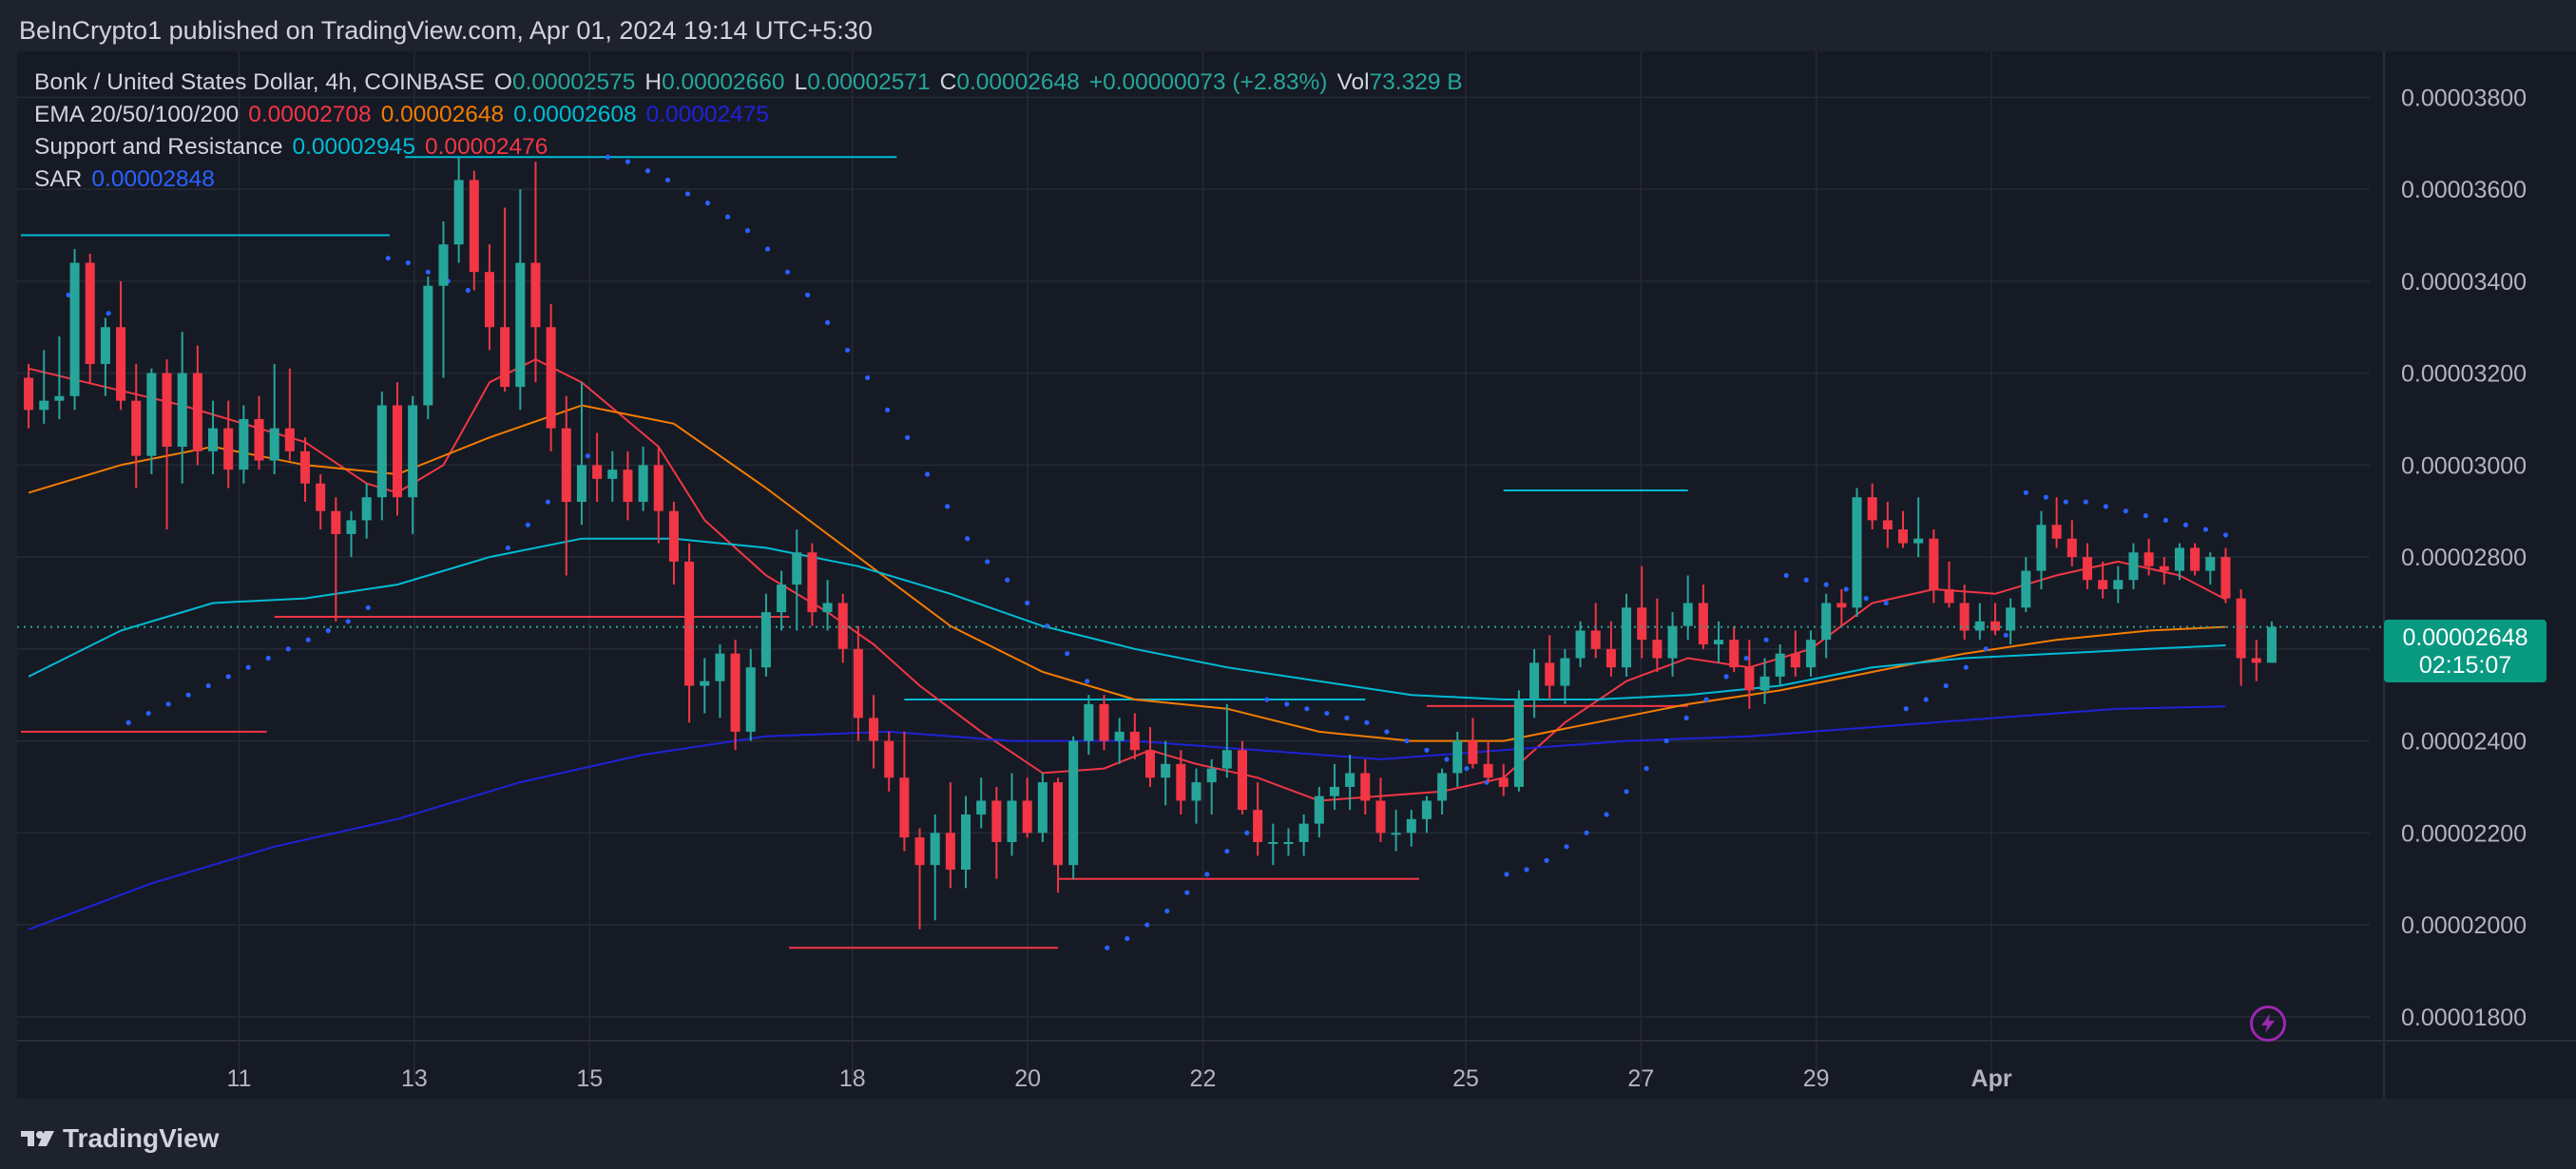 The width and height of the screenshot is (2576, 1169). What do you see at coordinates (1204, 1078) in the screenshot?
I see `x-tick-label: 22` at bounding box center [1204, 1078].